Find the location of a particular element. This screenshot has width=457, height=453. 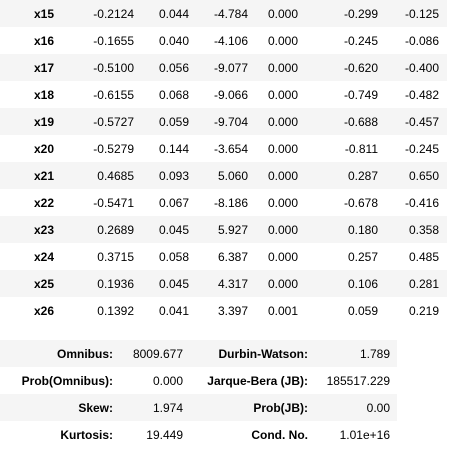

coef-value: 0.4685 is located at coordinates (115, 175).